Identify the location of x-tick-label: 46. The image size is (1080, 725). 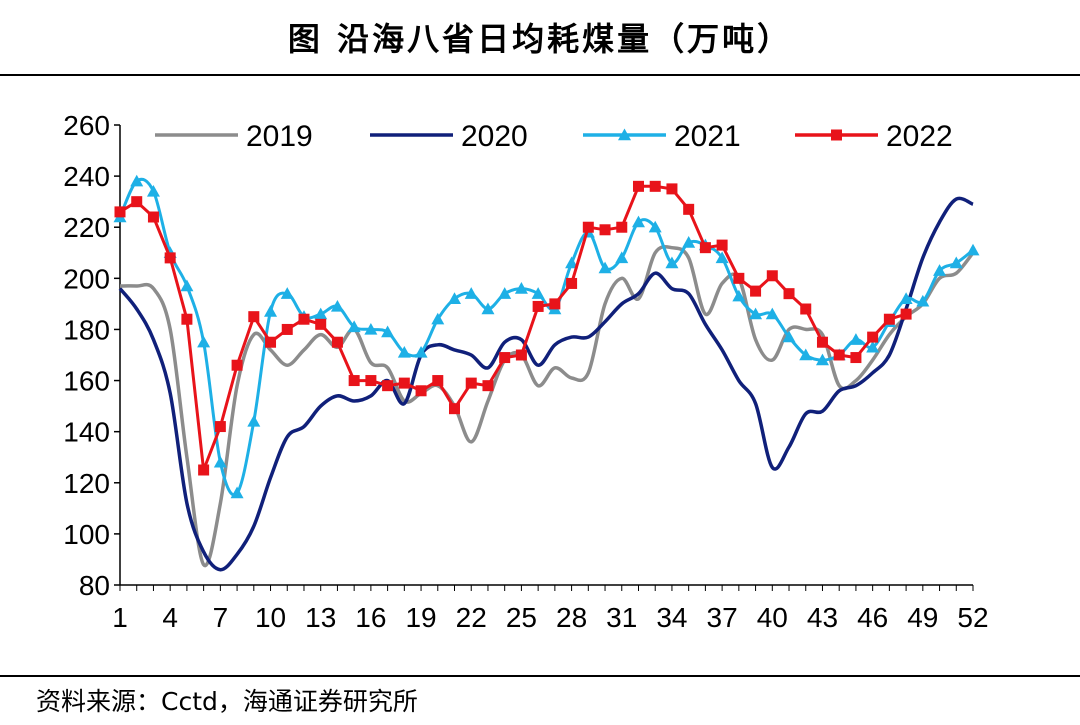
(872, 617).